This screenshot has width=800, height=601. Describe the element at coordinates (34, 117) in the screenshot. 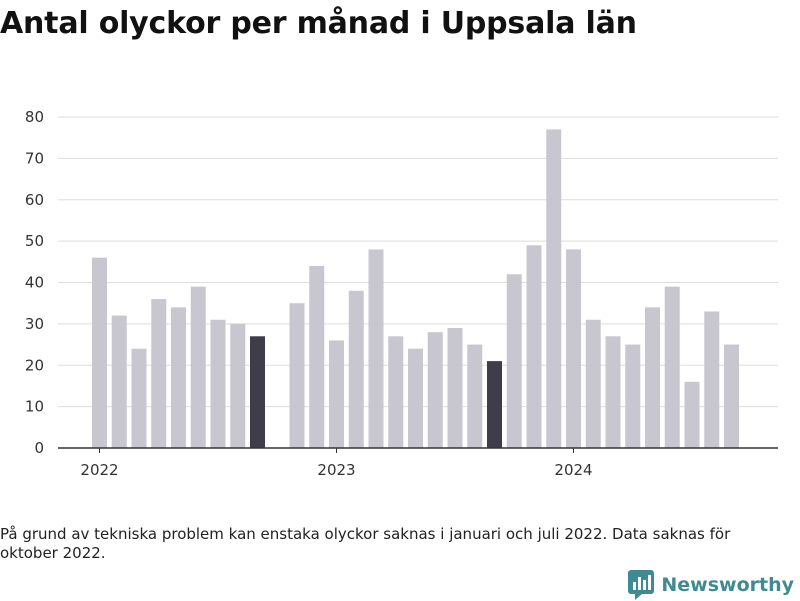

I see `y-tick-label: 80` at that location.